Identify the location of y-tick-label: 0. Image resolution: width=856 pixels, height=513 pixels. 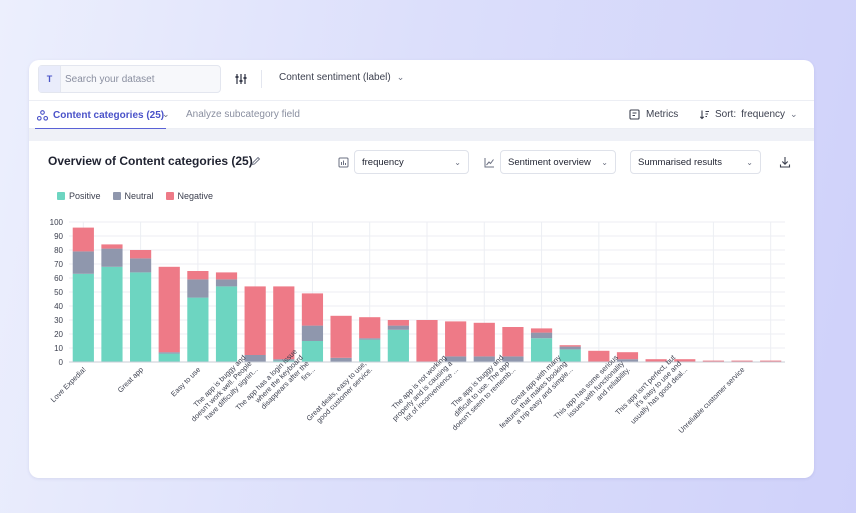
(61, 362).